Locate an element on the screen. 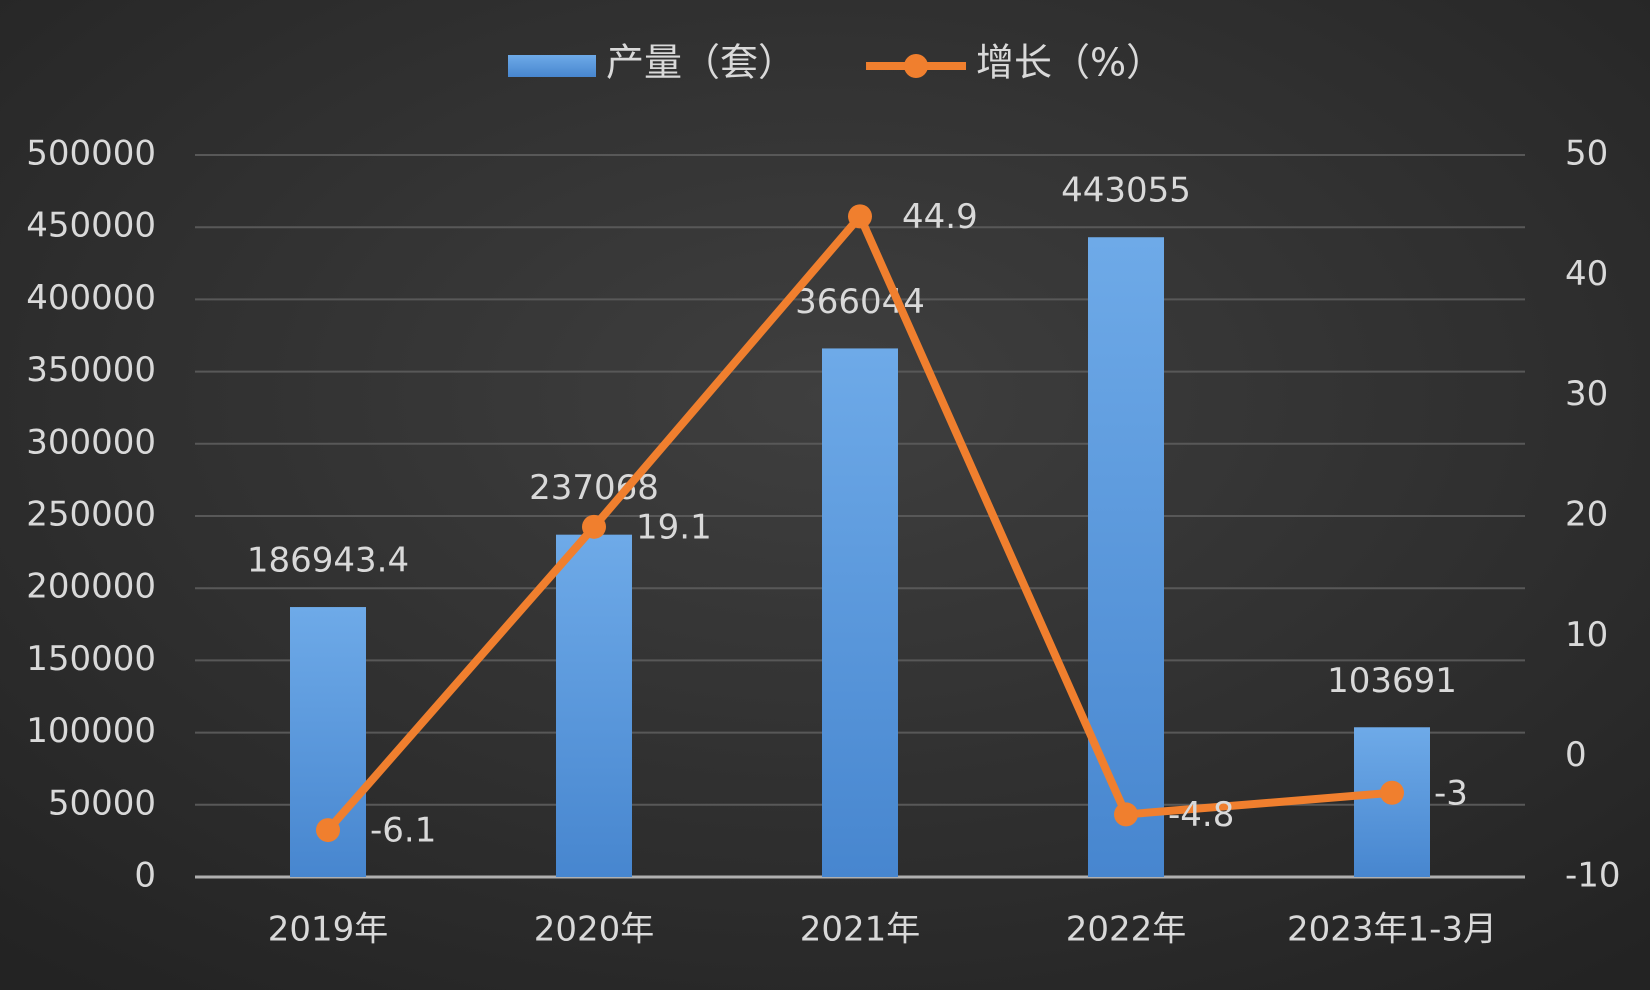 The image size is (1650, 990). line-value-label: -6.1 is located at coordinates (403, 831).